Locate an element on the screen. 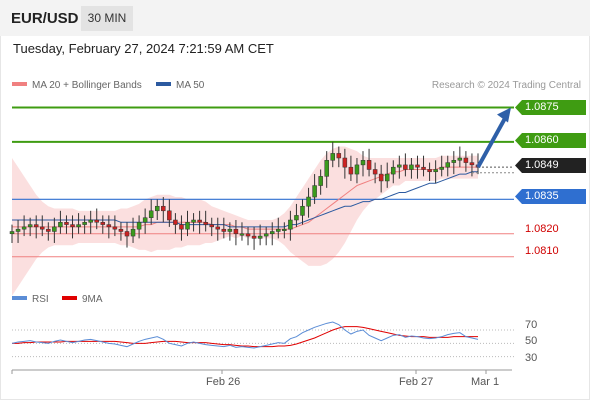 Image resolution: width=590 pixels, height=400 pixels. timeframe-button: 30 MIN is located at coordinates (107, 18).